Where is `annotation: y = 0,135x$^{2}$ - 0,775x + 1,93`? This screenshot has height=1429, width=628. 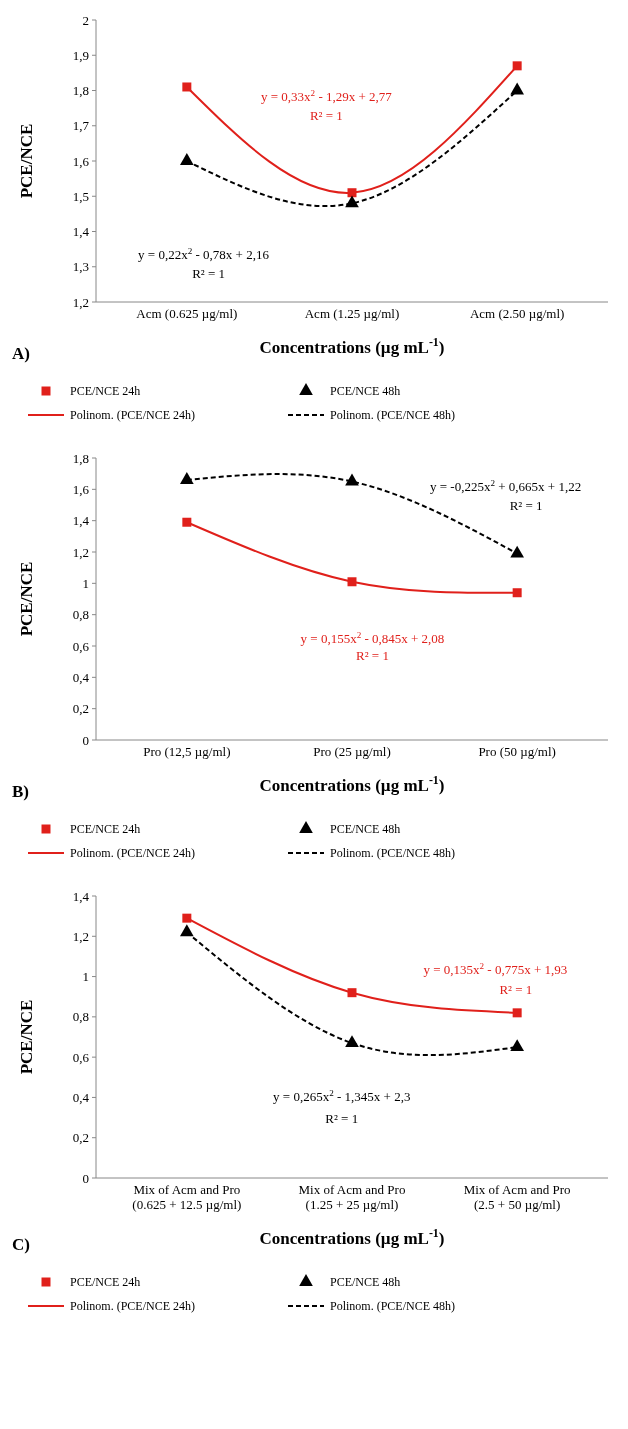 annotation: y = 0,135x$^{2}$ - 0,775x + 1,93 is located at coordinates (495, 968).